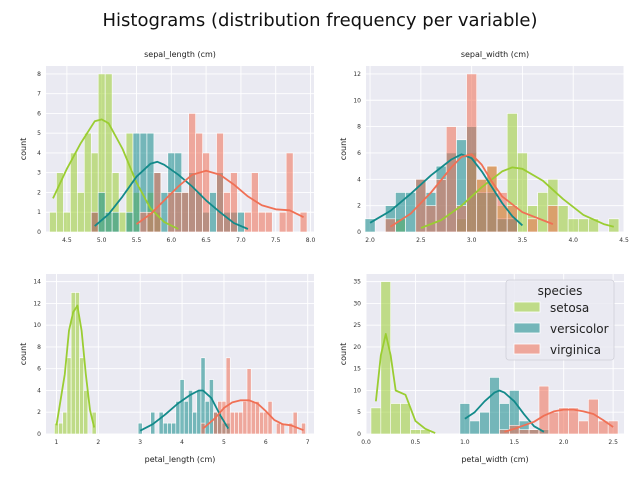  Describe the element at coordinates (472, 240) in the screenshot. I see `x-tick-label: 3.0` at that location.